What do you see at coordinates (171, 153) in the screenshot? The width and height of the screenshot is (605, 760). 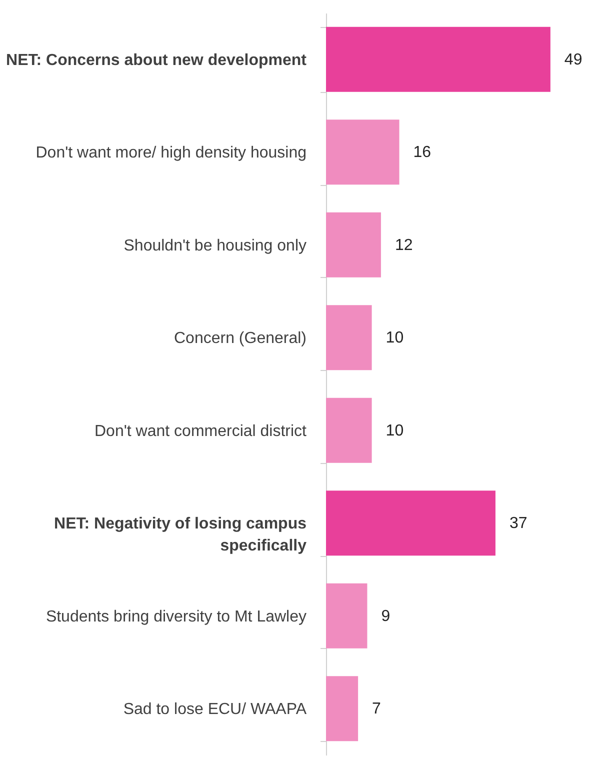 I see `y-tick-label: Don't want more/ high density housing` at bounding box center [171, 153].